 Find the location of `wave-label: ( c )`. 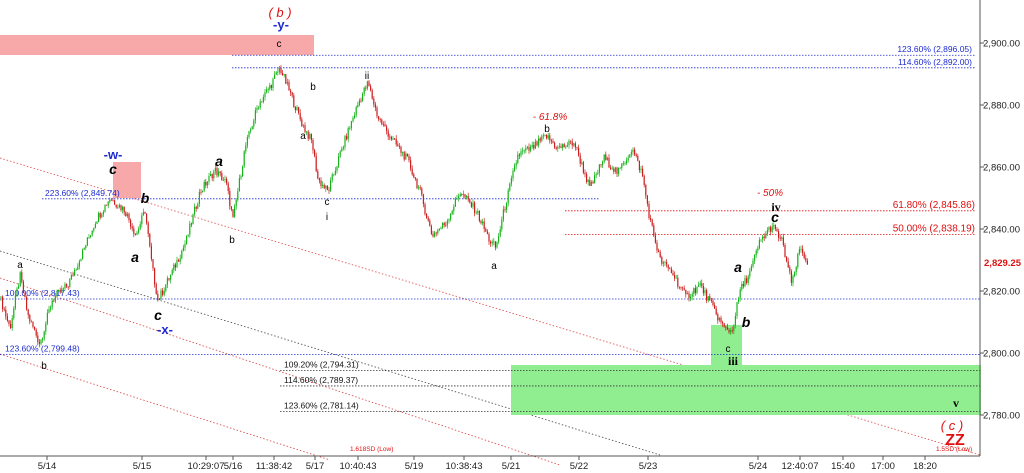

wave-label: ( c ) is located at coordinates (952, 425).